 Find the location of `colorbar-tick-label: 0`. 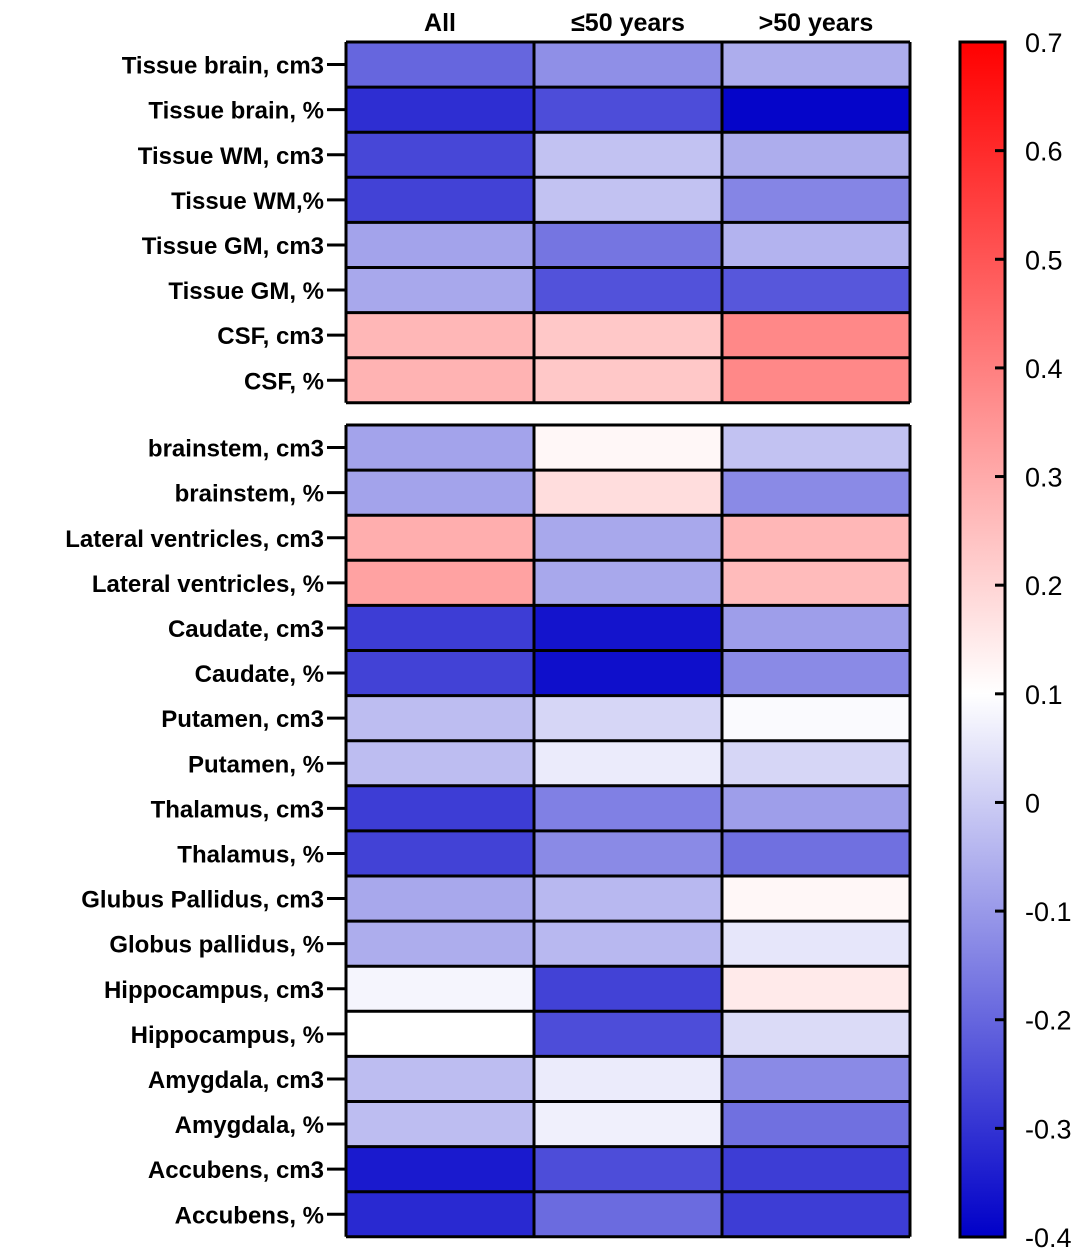

colorbar-tick-label: 0 is located at coordinates (1032, 803).